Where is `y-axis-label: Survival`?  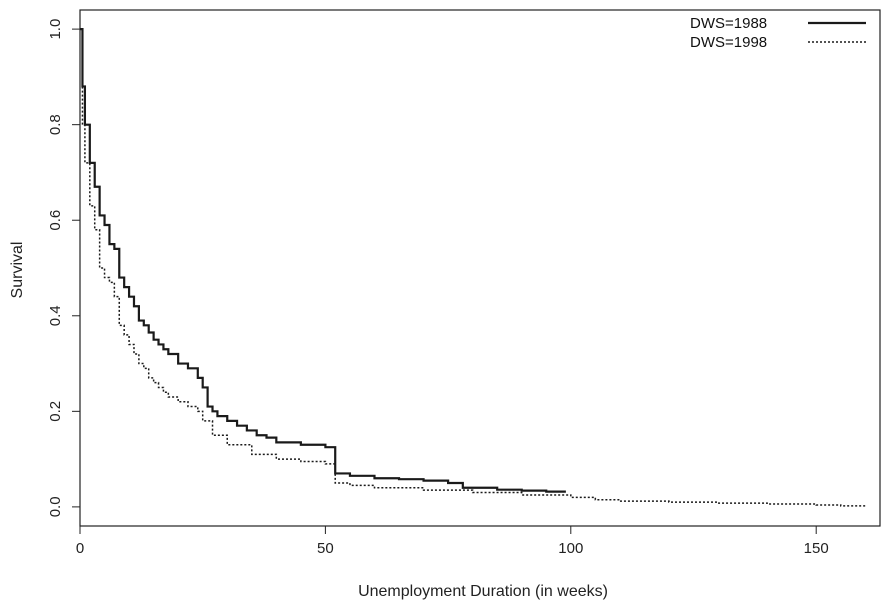
y-axis-label: Survival is located at coordinates (17, 270).